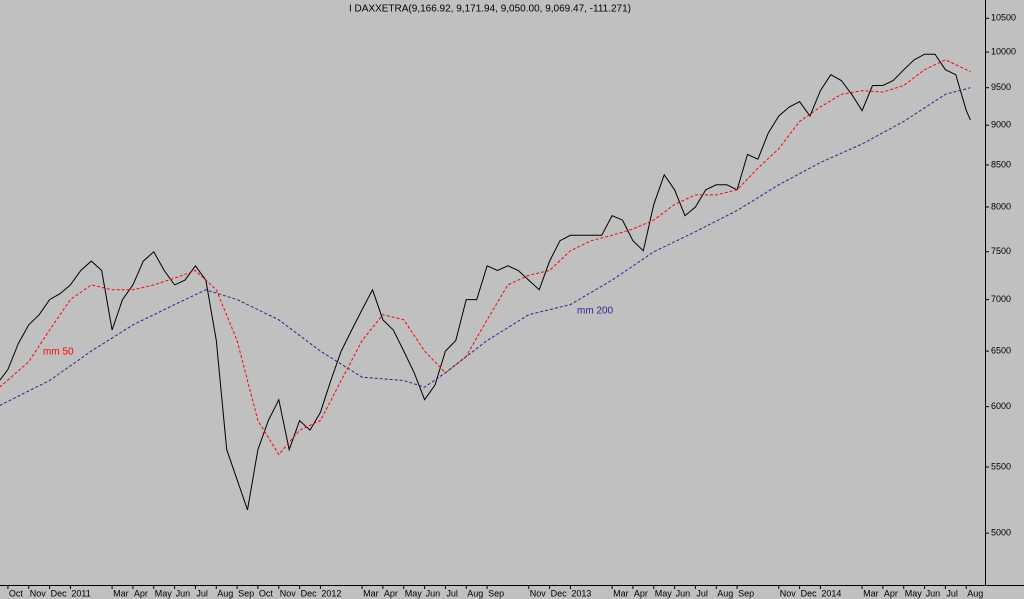 This screenshot has height=599, width=1024. I want to click on y-tick-label: 10500, so click(1003, 18).